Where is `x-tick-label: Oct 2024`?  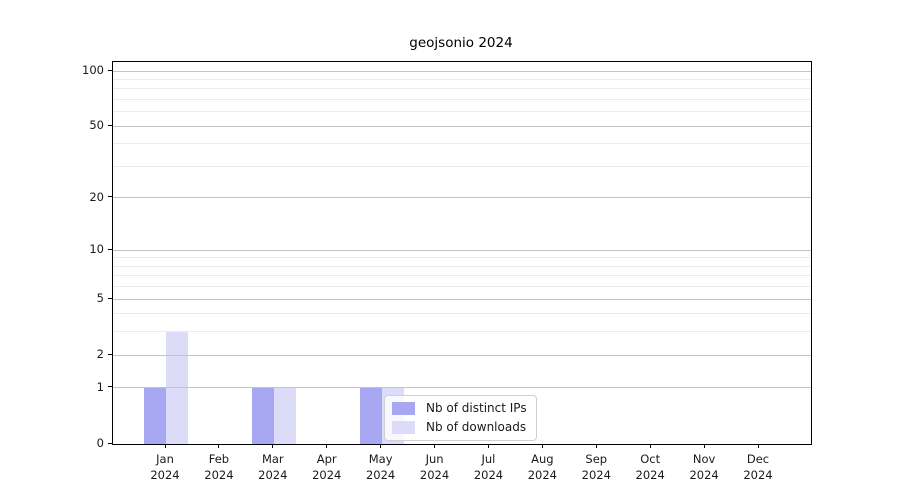
x-tick-label: Oct 2024 is located at coordinates (650, 467).